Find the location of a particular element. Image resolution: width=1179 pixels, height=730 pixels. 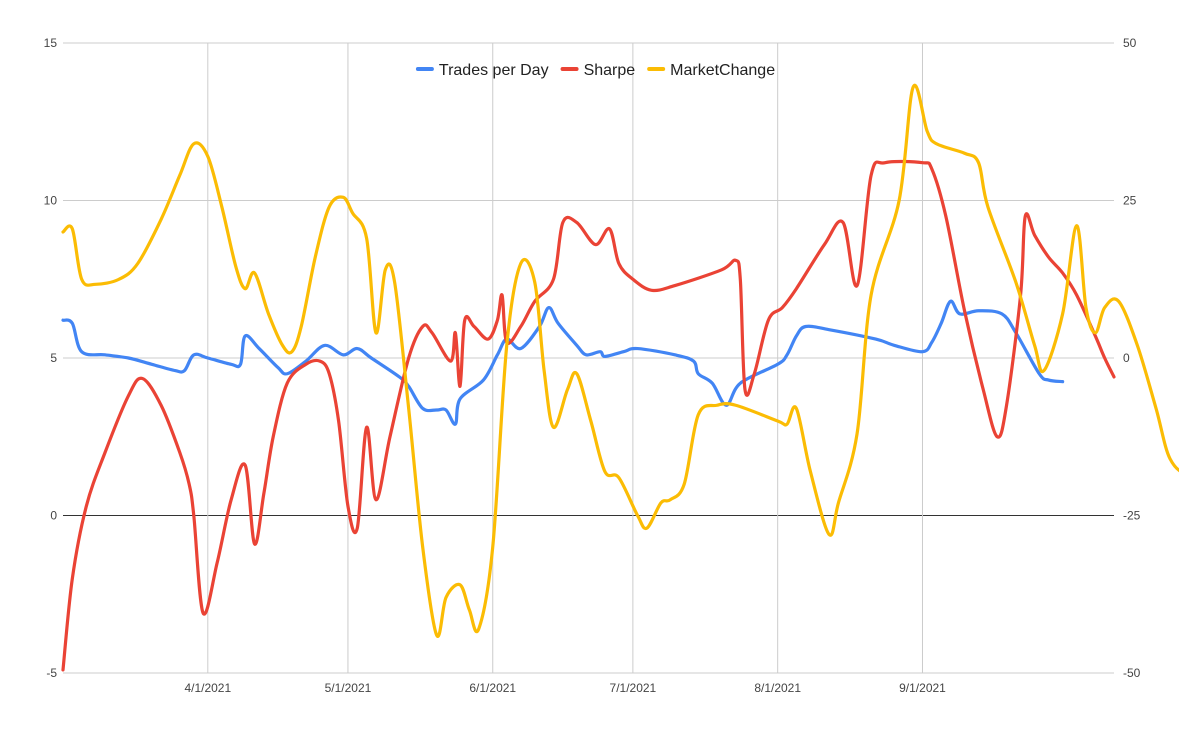

legend-label-marketchange: MarketChange is located at coordinates (722, 70).